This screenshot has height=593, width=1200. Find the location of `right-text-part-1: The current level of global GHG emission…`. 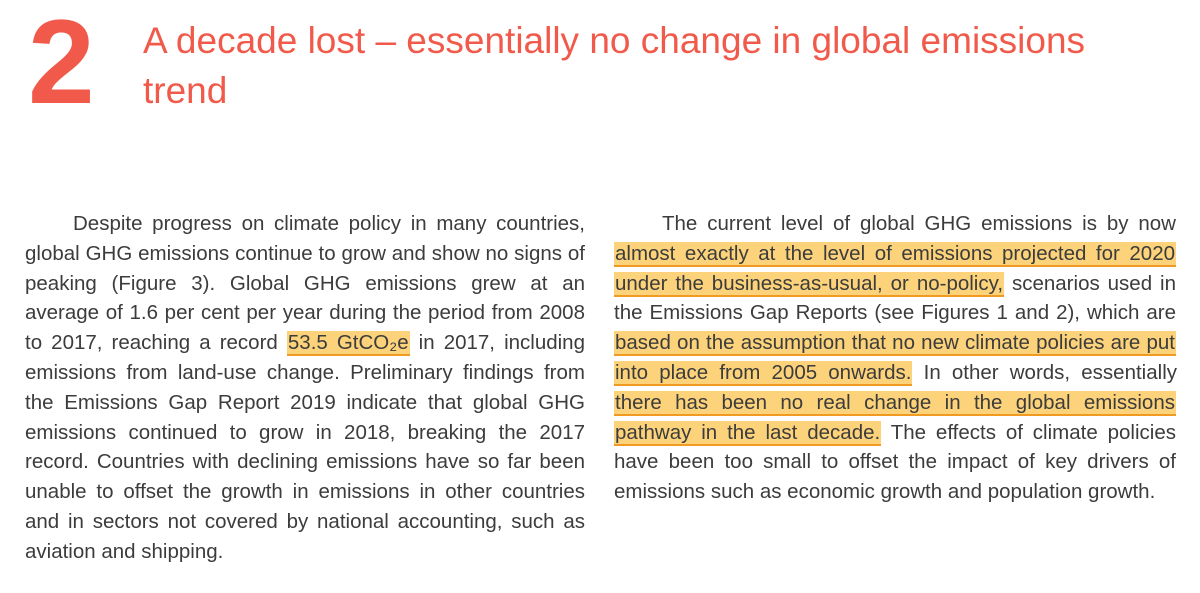

right-text-part-1: The current level of global GHG emission… is located at coordinates (919, 223).